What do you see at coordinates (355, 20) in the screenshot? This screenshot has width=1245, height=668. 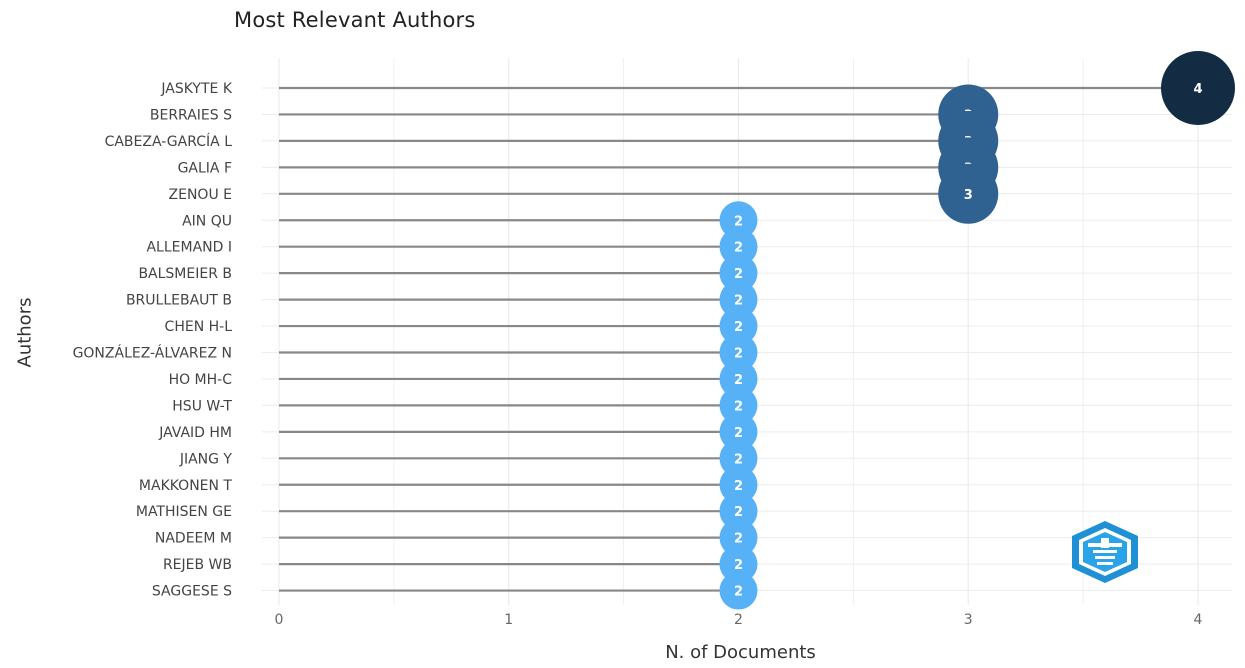 I see `chart-title: Most Relevant Authors` at bounding box center [355, 20].